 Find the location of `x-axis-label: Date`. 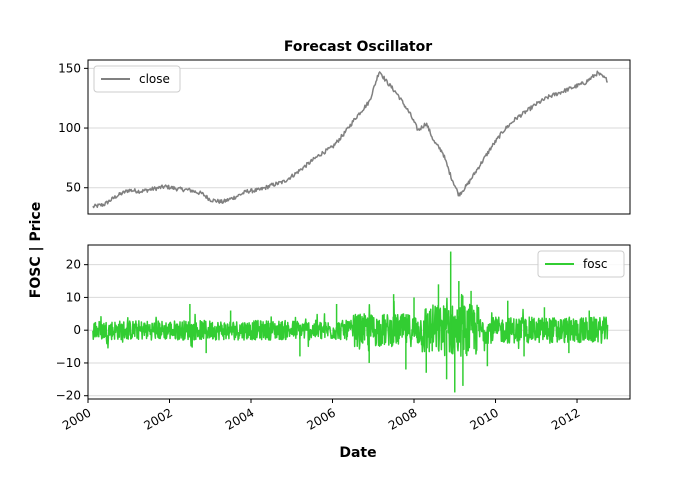

x-axis-label: Date is located at coordinates (357, 453).